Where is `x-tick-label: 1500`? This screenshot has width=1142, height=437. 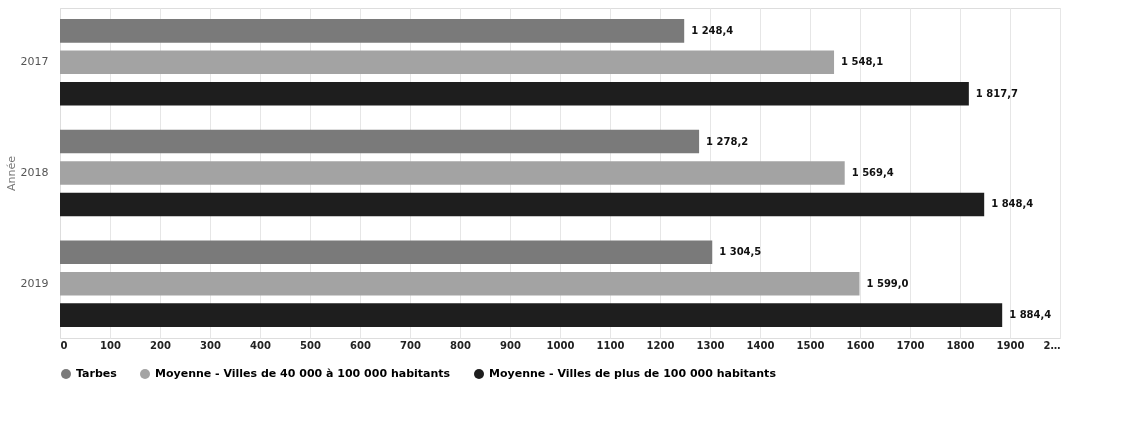 x-tick-label: 1500 is located at coordinates (810, 345).